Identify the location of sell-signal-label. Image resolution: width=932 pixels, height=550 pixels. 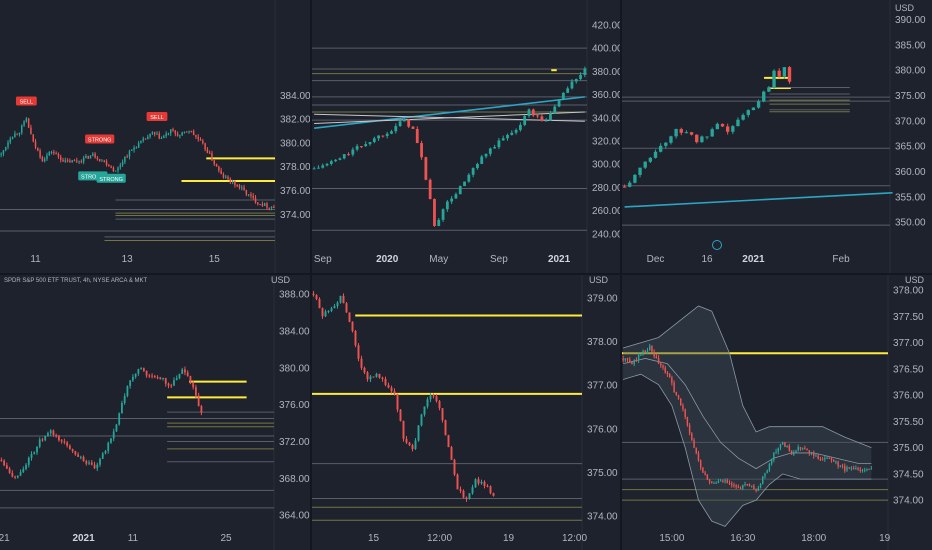
(157, 116).